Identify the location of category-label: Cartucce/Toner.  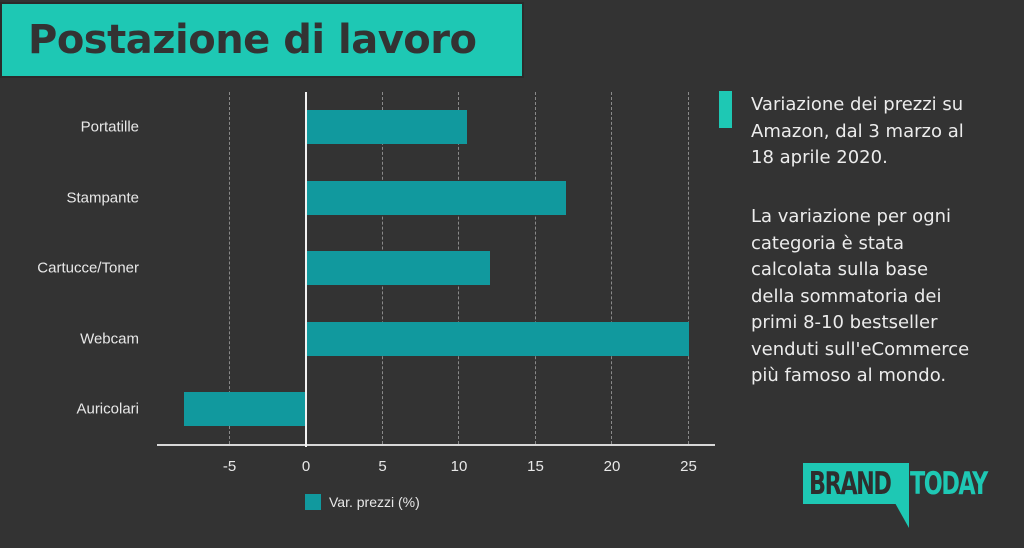
(88, 268).